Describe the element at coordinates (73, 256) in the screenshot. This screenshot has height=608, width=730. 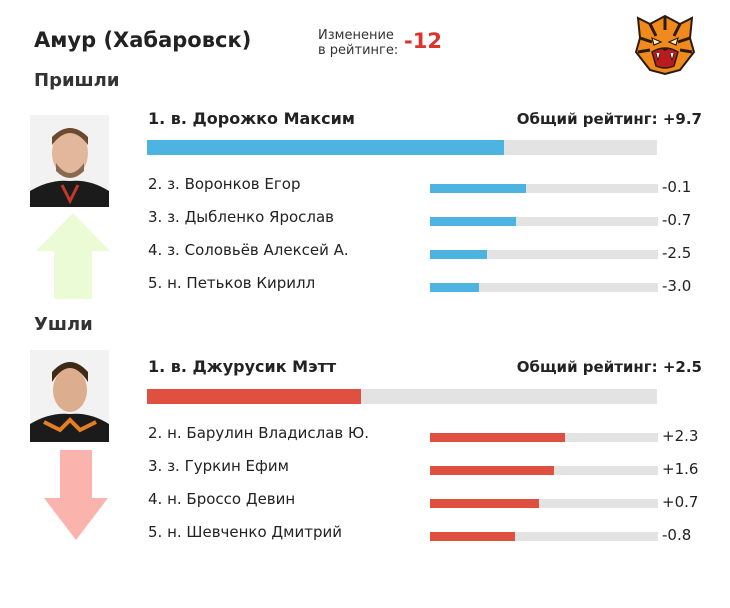
I see `arrow-up-icon` at that location.